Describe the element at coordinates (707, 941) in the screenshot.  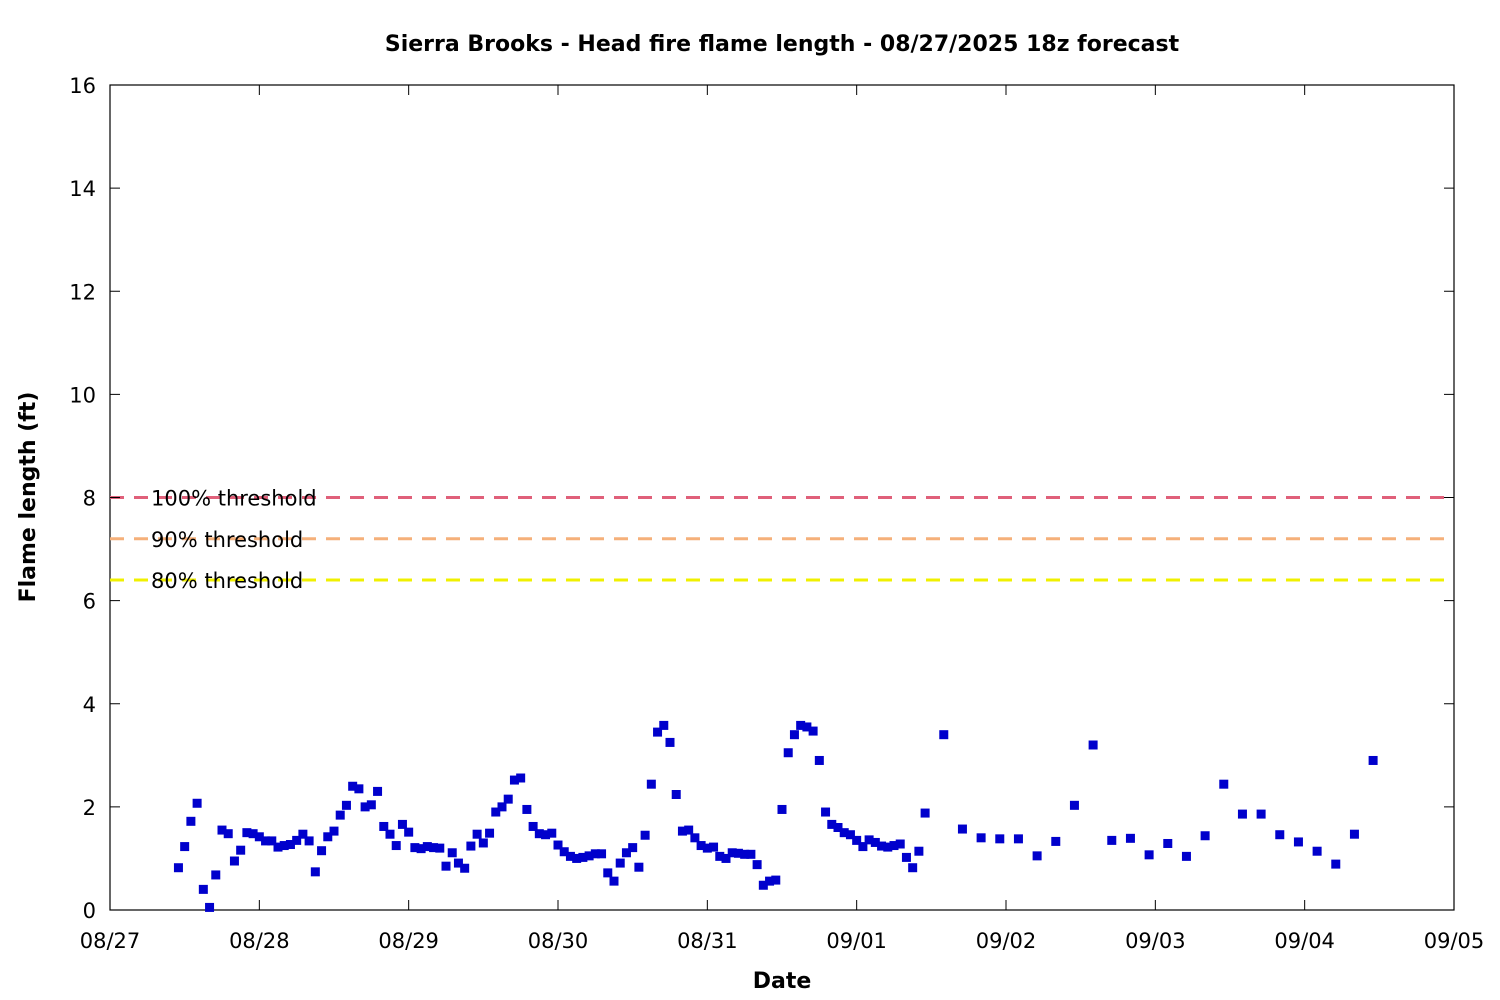
I see `x-tick-label: 08/31` at that location.